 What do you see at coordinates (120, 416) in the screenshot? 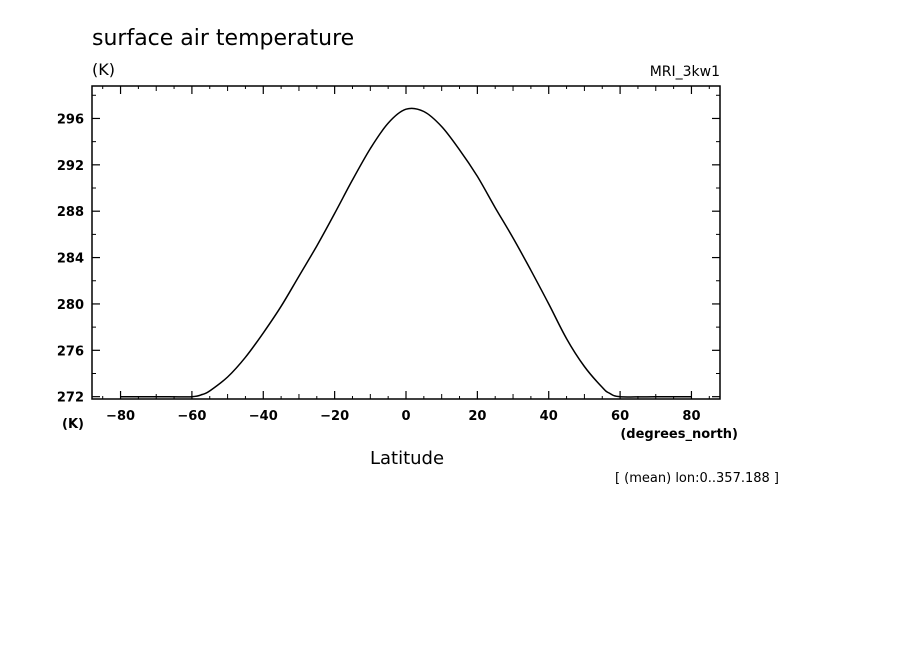
I see `x-tick-label: −80` at bounding box center [120, 416].